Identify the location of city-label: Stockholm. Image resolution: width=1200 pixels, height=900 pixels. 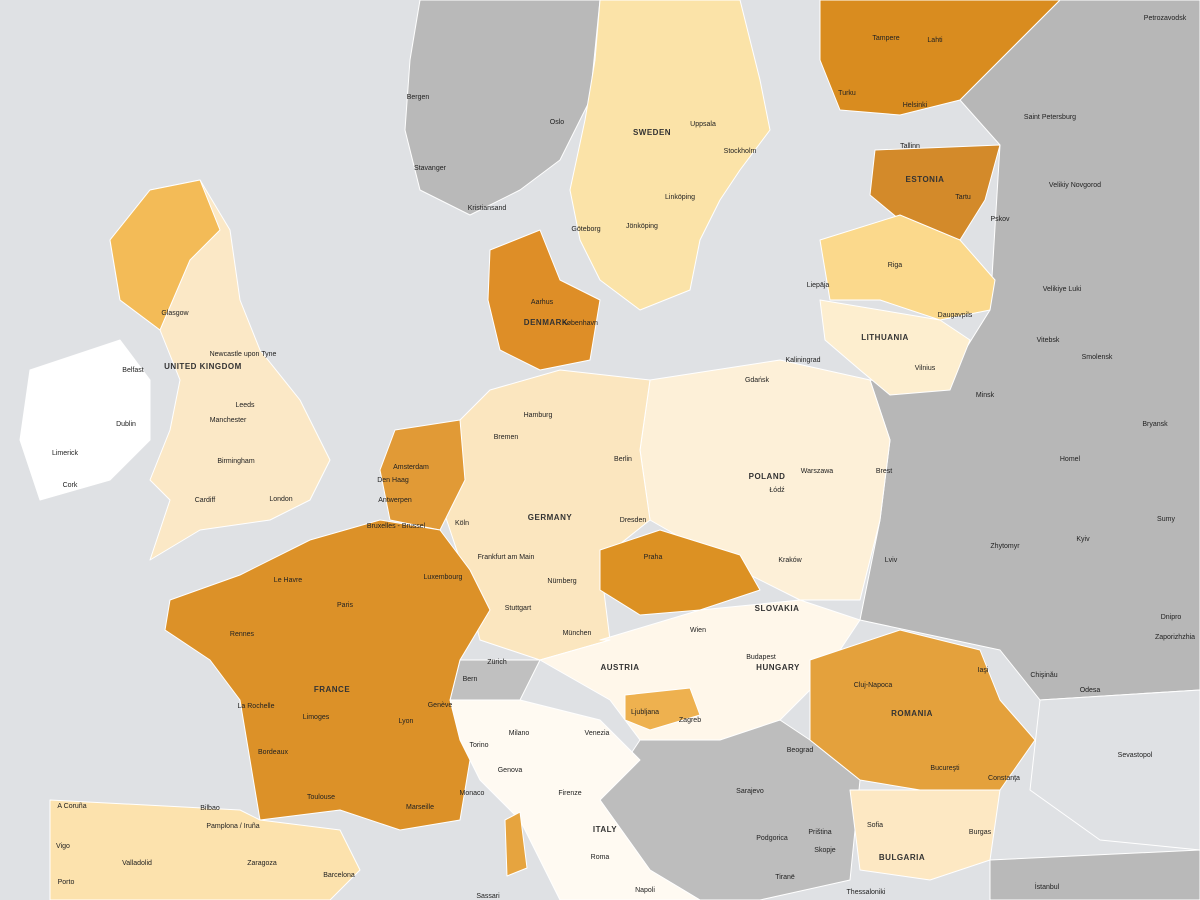
(740, 151).